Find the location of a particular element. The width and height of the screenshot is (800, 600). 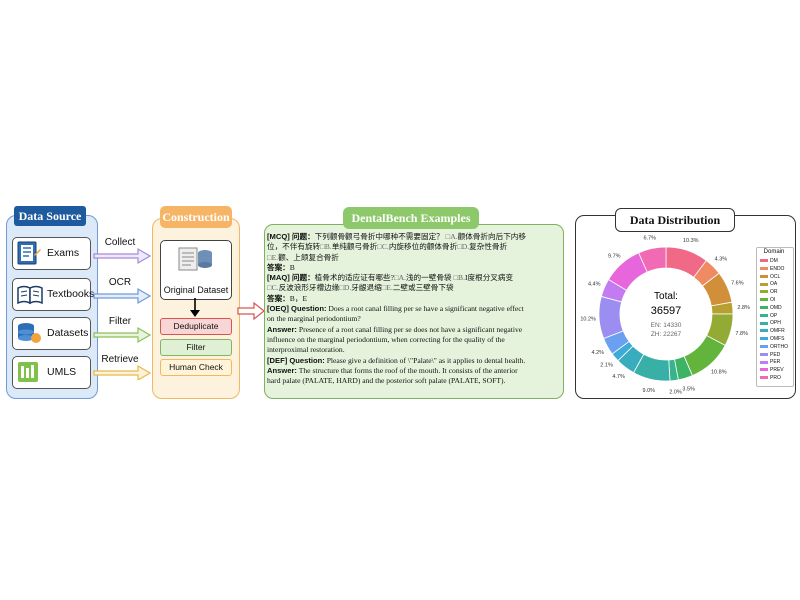

option-mark: □A. is located at coordinates (399, 278).